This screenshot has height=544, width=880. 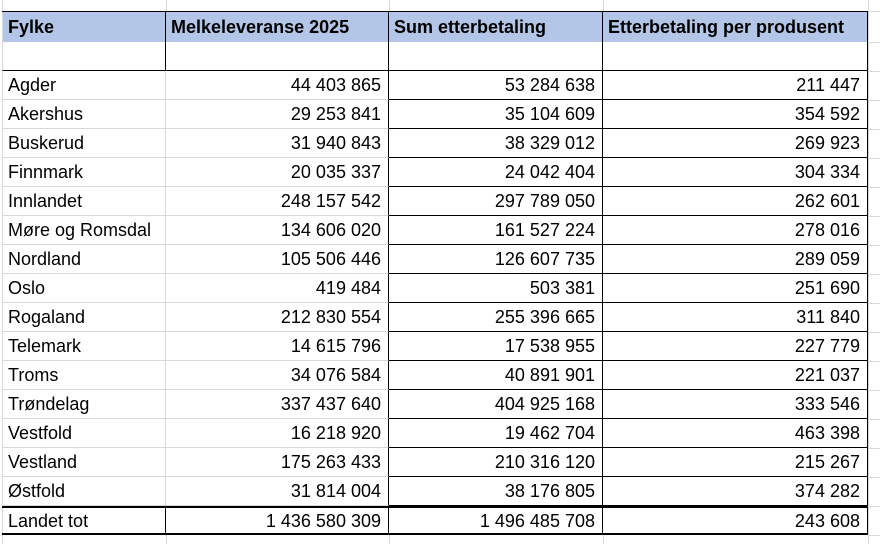 I want to click on cell-fylke-total: Landet tot, so click(x=84, y=520).